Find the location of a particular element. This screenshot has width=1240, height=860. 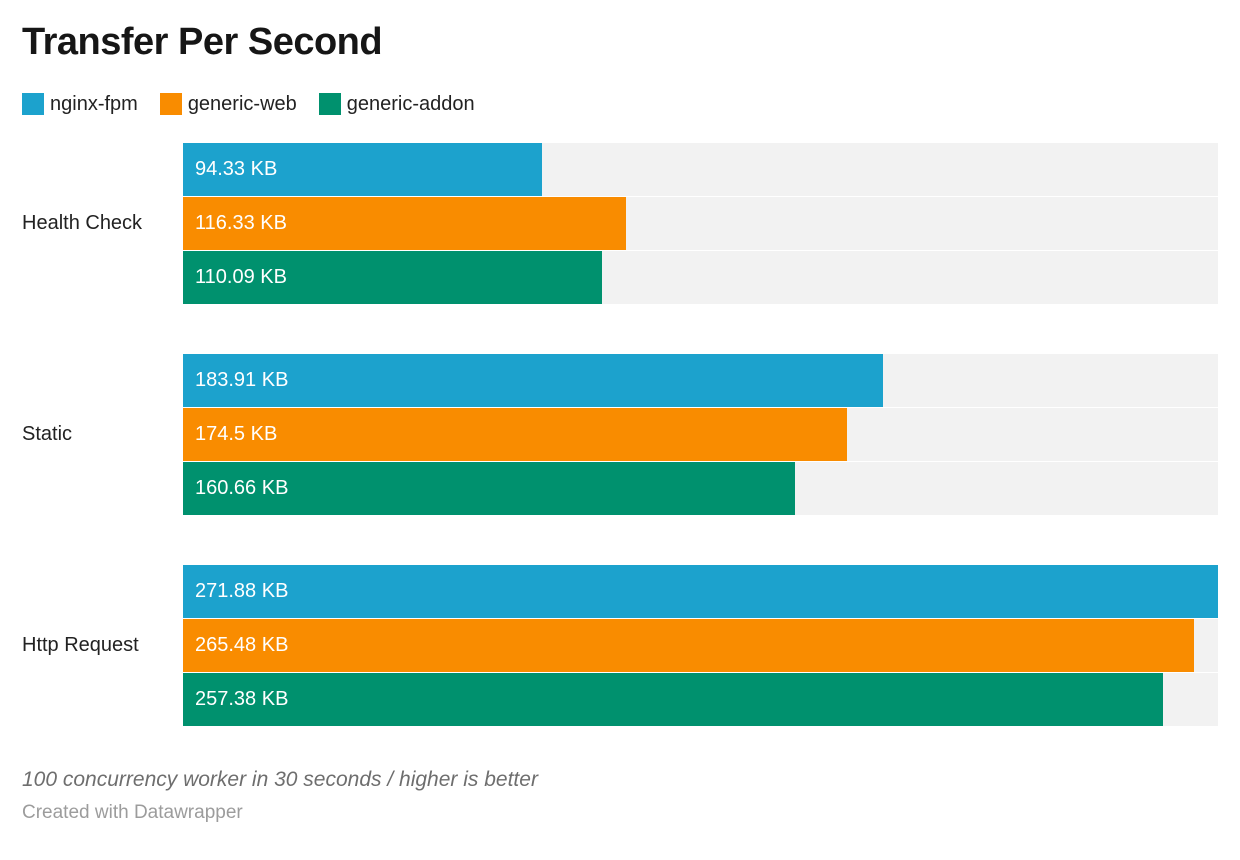

legend-item-generic-addon: generic-addon is located at coordinates (396, 104).